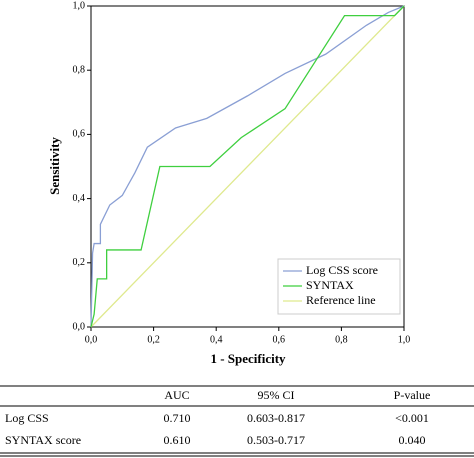 The width and height of the screenshot is (474, 458). Describe the element at coordinates (276, 440) in the screenshot. I see `table-cell: 0.503-0.717` at that location.